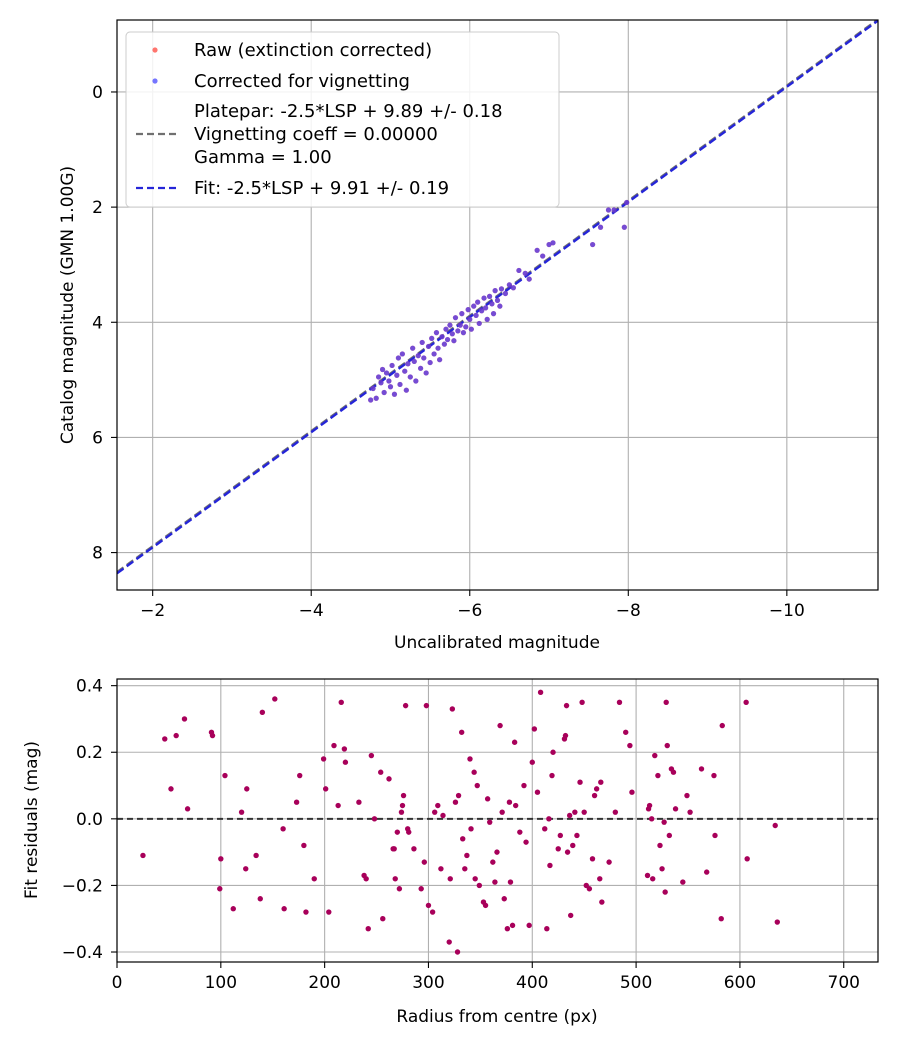 This screenshot has width=900, height=1050. I want to click on bottom-ylabel: Fit residuals (mag), so click(32, 820).